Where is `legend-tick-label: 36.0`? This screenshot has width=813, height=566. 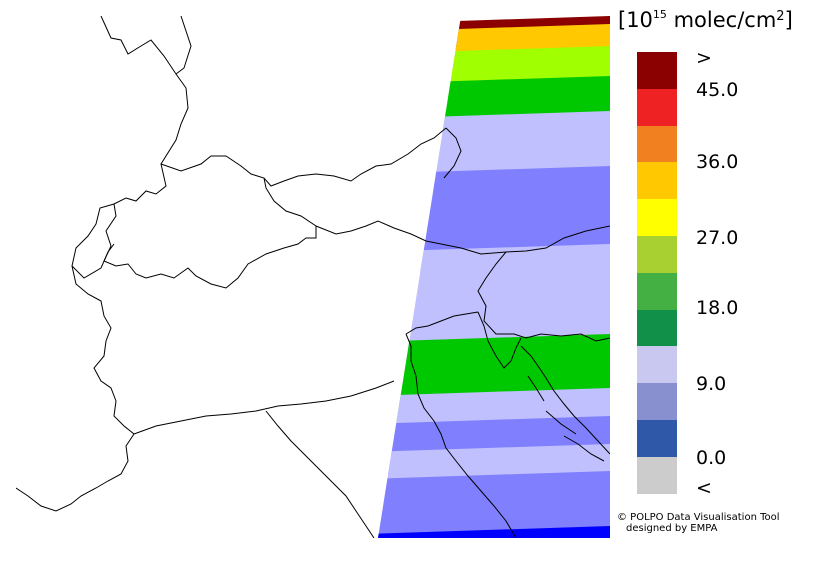
legend-tick-label: 36.0 is located at coordinates (717, 162).